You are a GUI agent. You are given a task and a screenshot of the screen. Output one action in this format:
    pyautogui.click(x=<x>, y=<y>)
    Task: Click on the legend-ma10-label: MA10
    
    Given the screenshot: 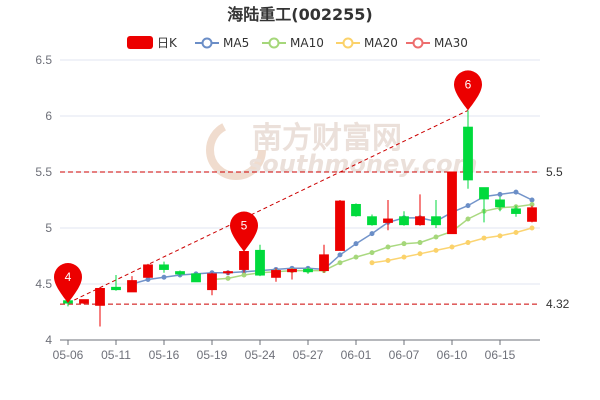 What is the action you would take?
    pyautogui.click(x=307, y=43)
    